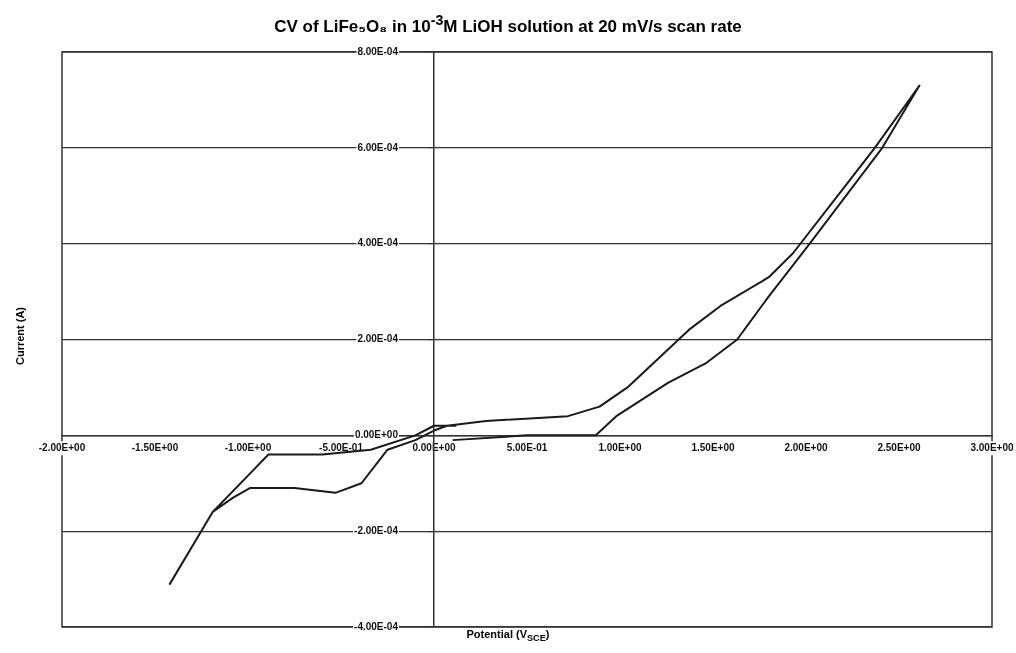  I want to click on x-tick-label: 5.00E-01, so click(527, 448).